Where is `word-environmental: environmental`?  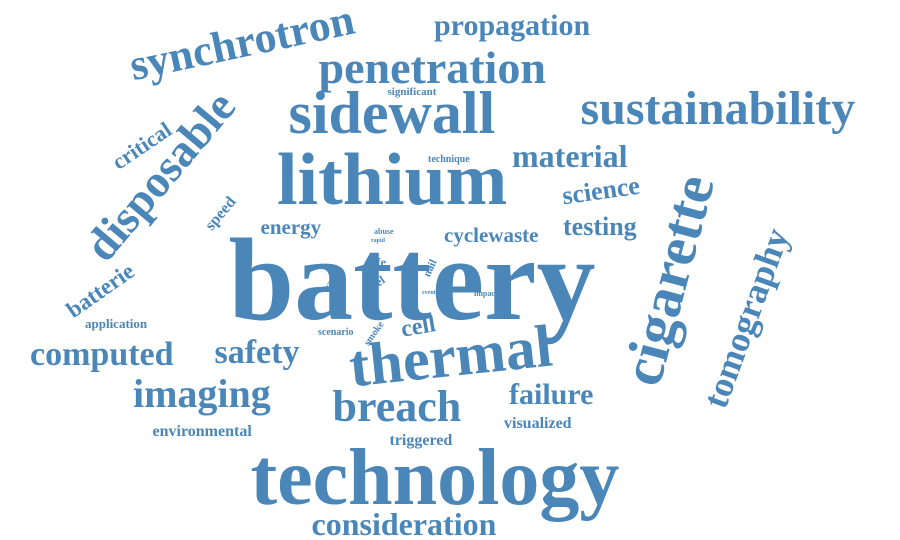
word-environmental: environmental is located at coordinates (202, 432).